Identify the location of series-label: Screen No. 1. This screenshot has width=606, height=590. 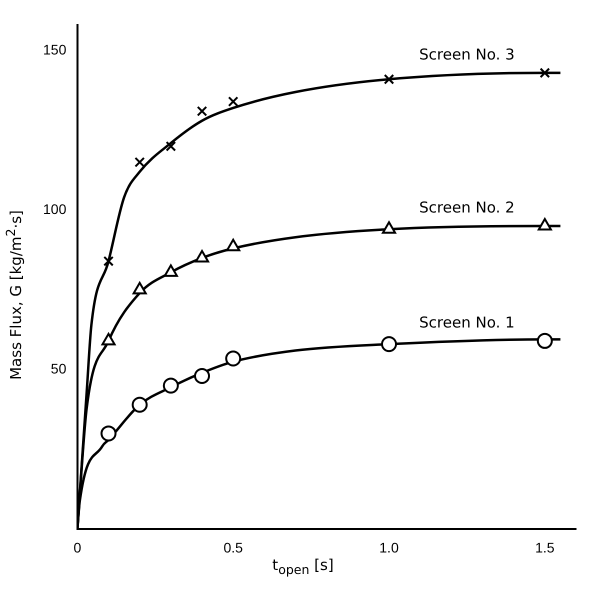
(467, 322).